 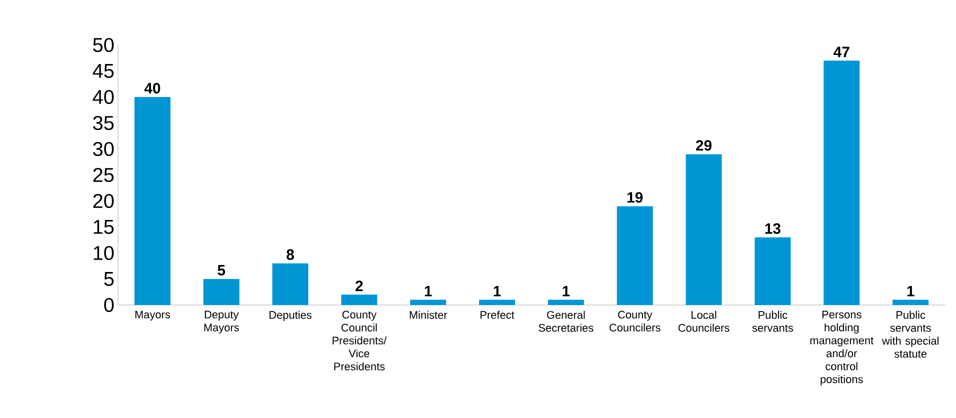 I want to click on x-tick-label: General Secretaries, so click(x=566, y=321).